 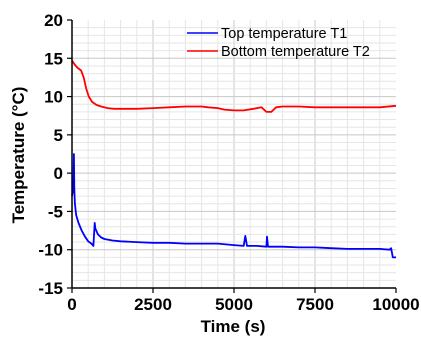 What do you see at coordinates (53, 20) in the screenshot?
I see `y-tick-label: 20` at bounding box center [53, 20].